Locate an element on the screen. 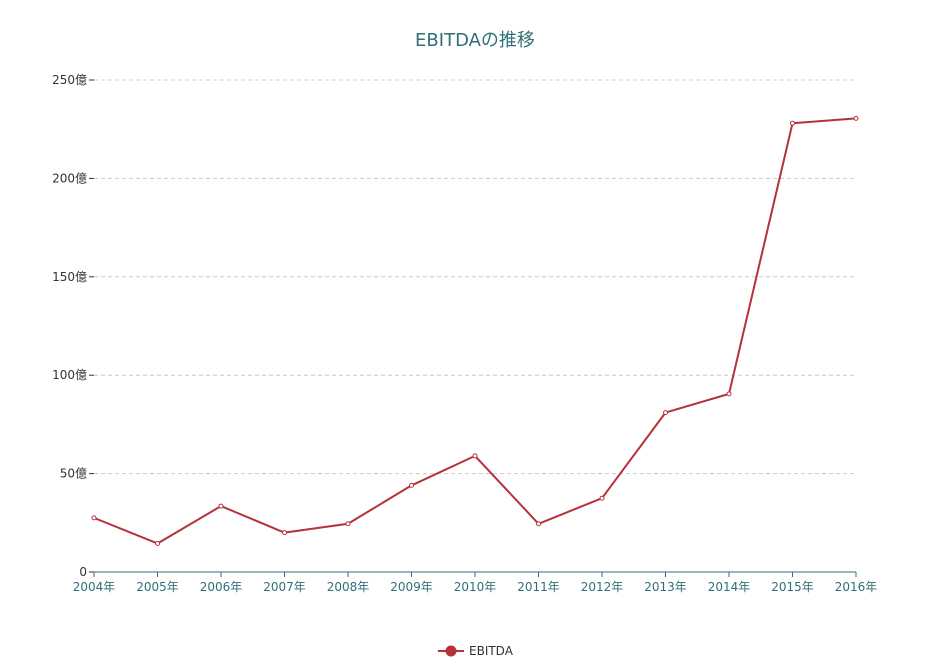 This screenshot has height=672, width=950. x-tick-label: 2007年 is located at coordinates (284, 587).